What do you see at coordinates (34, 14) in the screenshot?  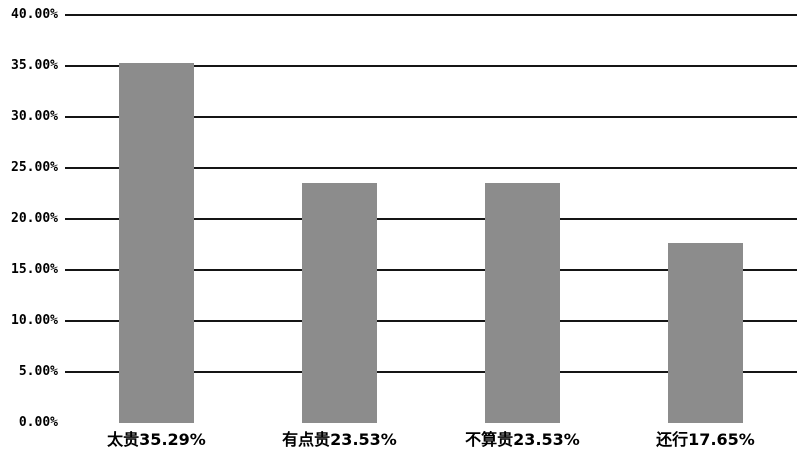 I see `y-tick-label: 40.00%` at bounding box center [34, 14].